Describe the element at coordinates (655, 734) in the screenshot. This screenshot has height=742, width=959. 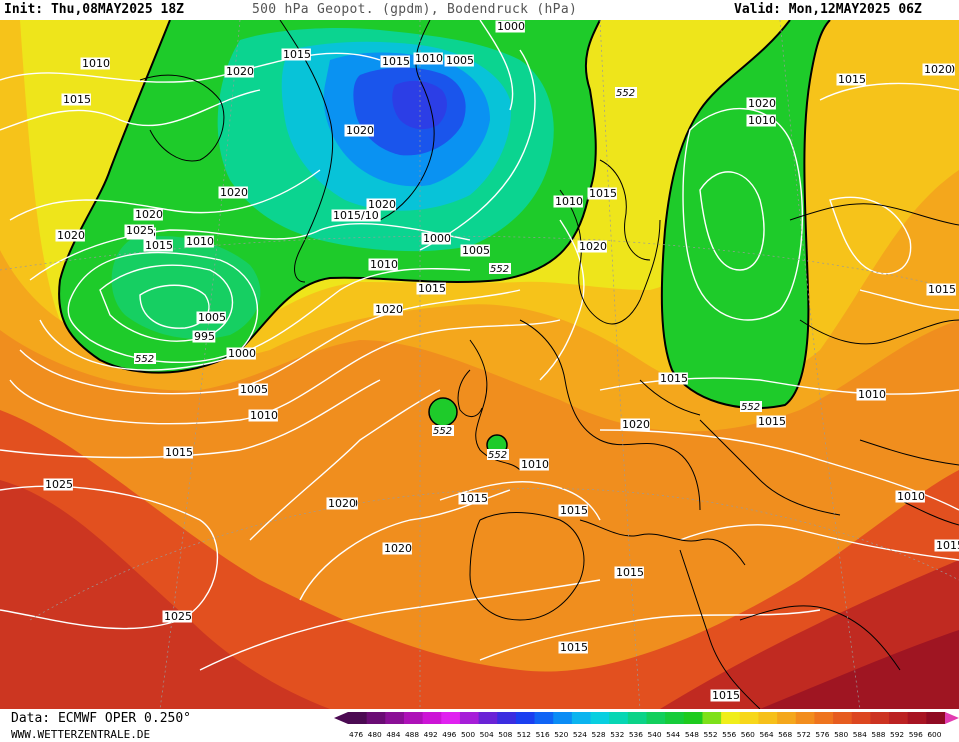
I see `legend-value-label: 540` at that location.